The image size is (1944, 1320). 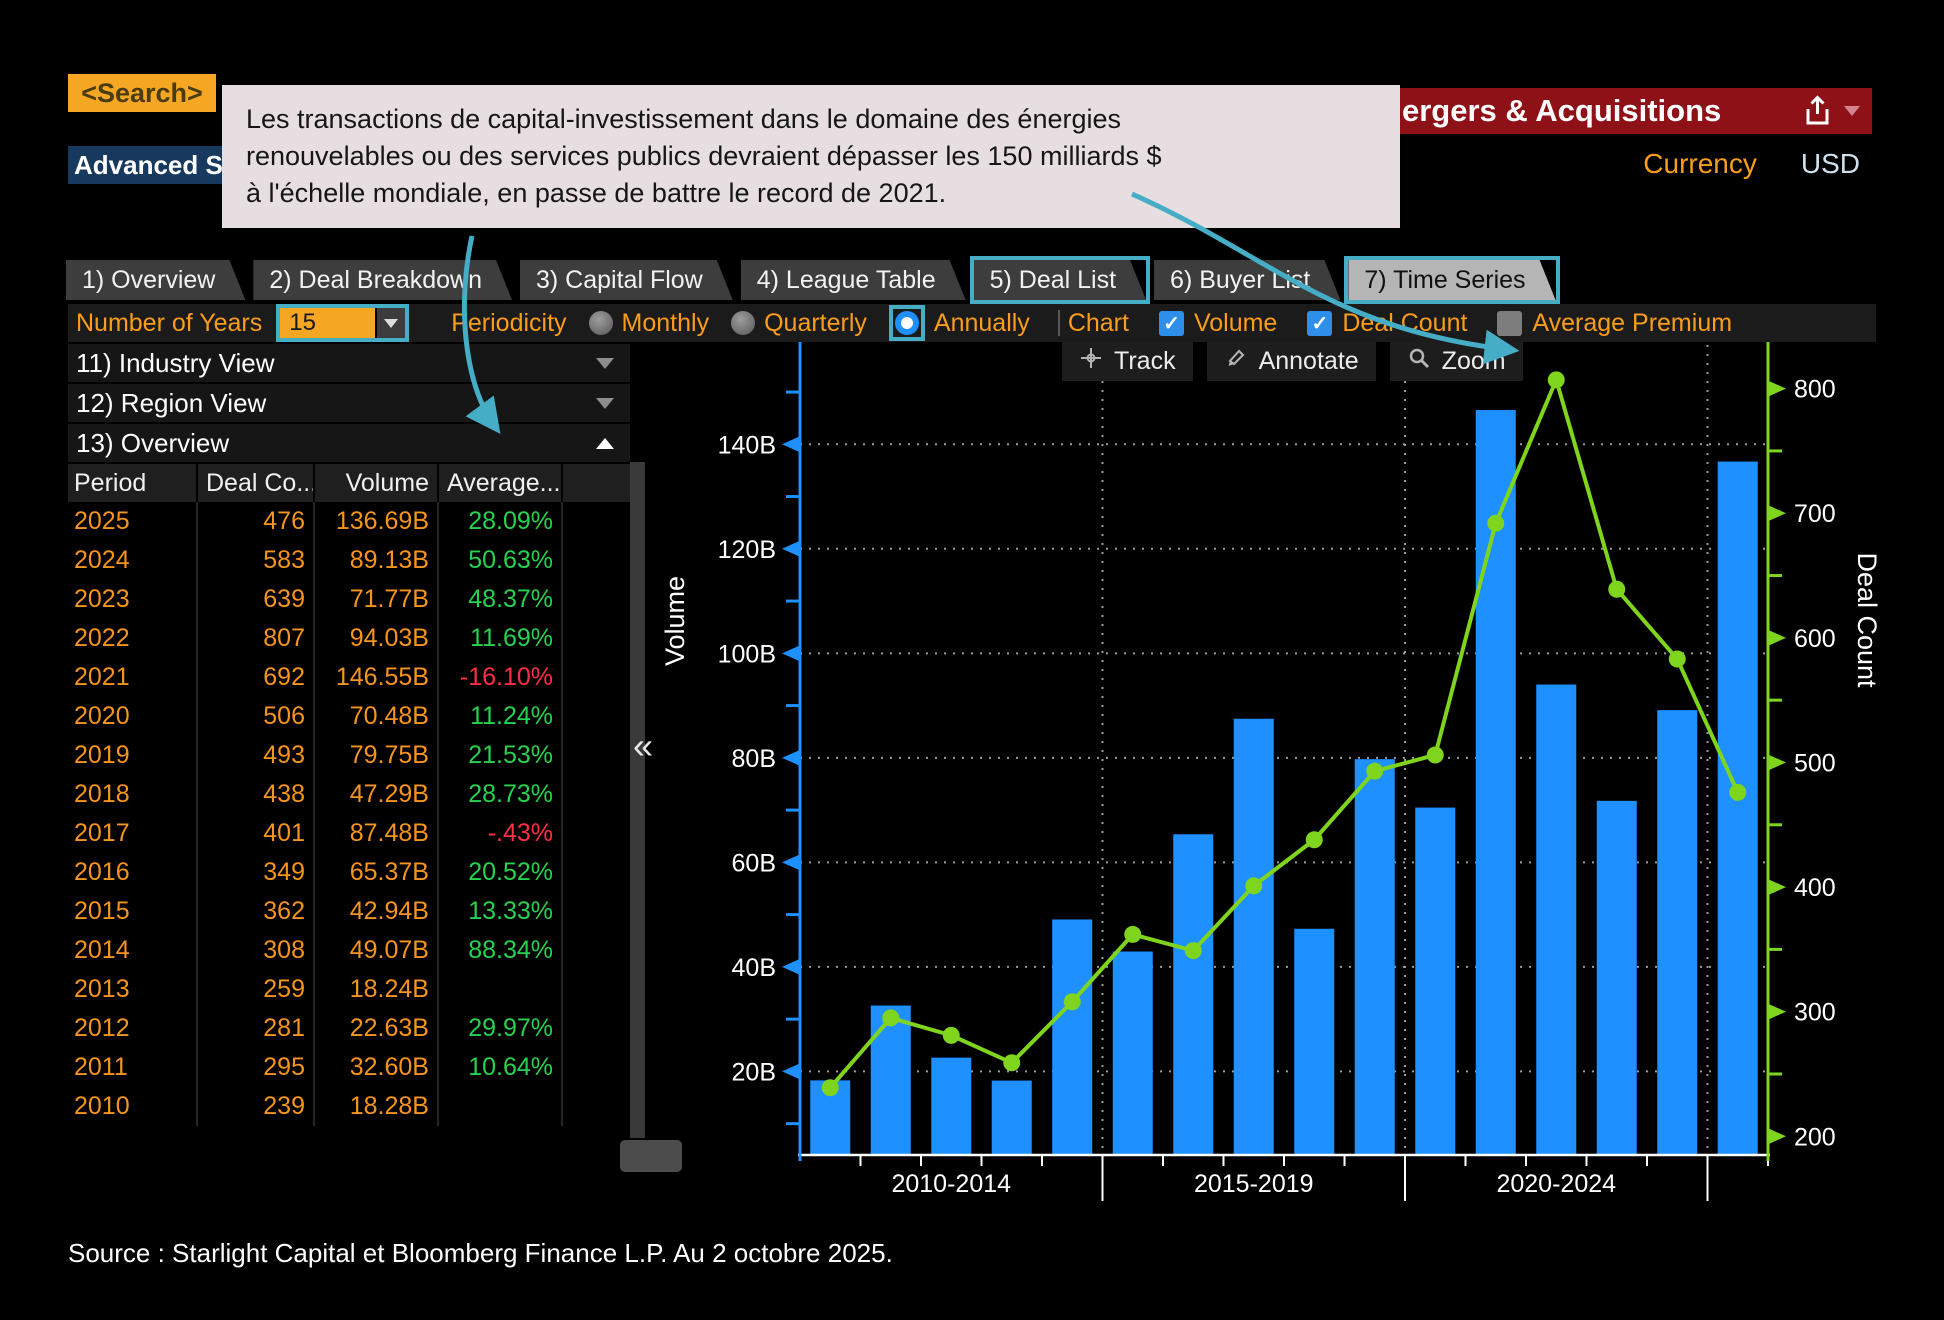 I want to click on checkbox-unchecked-icon, so click(x=1510, y=323).